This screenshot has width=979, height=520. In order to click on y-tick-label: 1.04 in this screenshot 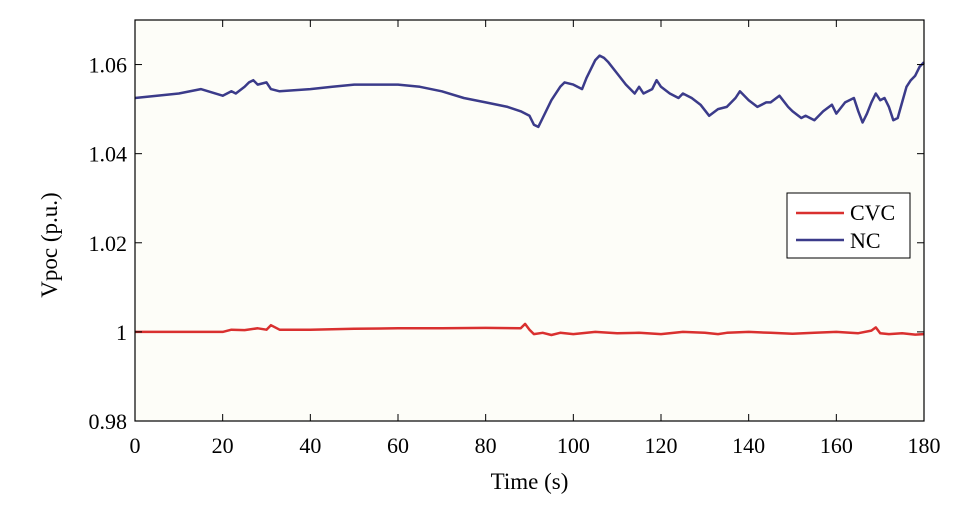, I will do `click(108, 154)`.